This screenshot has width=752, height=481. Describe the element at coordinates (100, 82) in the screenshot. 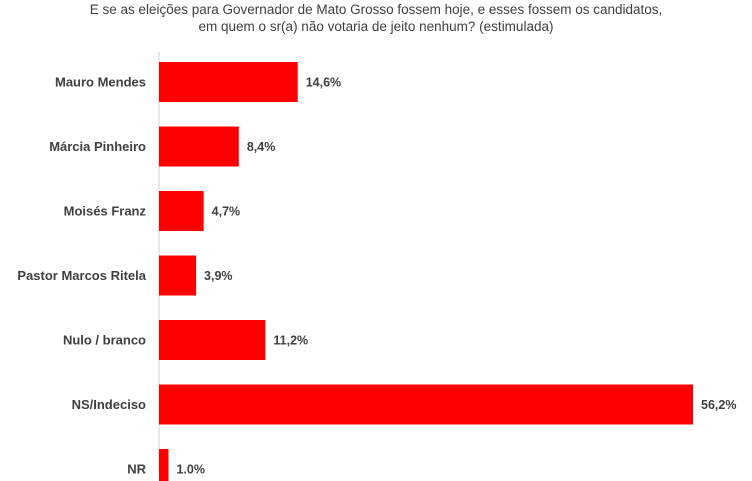

I see `category-label-0: Mauro Mendes` at that location.